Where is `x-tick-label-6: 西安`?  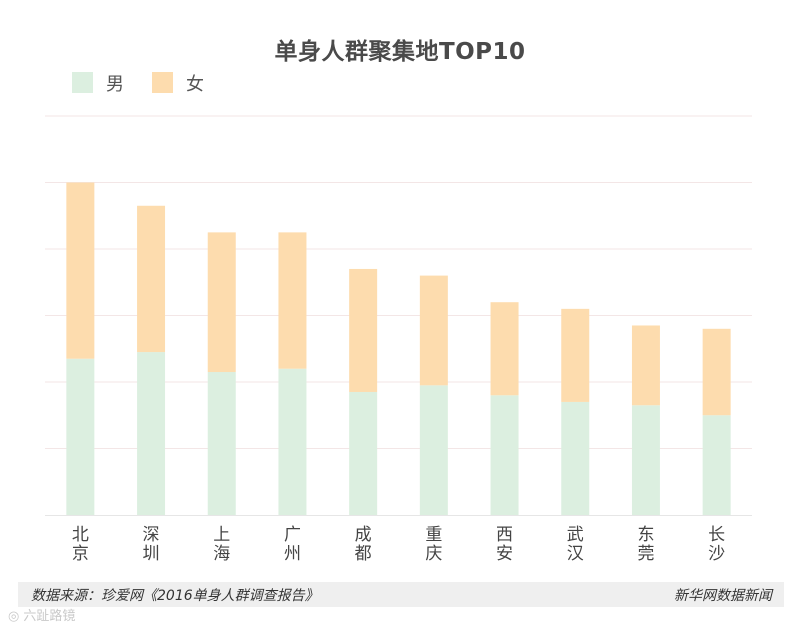
x-tick-label-6: 西安 is located at coordinates (504, 544).